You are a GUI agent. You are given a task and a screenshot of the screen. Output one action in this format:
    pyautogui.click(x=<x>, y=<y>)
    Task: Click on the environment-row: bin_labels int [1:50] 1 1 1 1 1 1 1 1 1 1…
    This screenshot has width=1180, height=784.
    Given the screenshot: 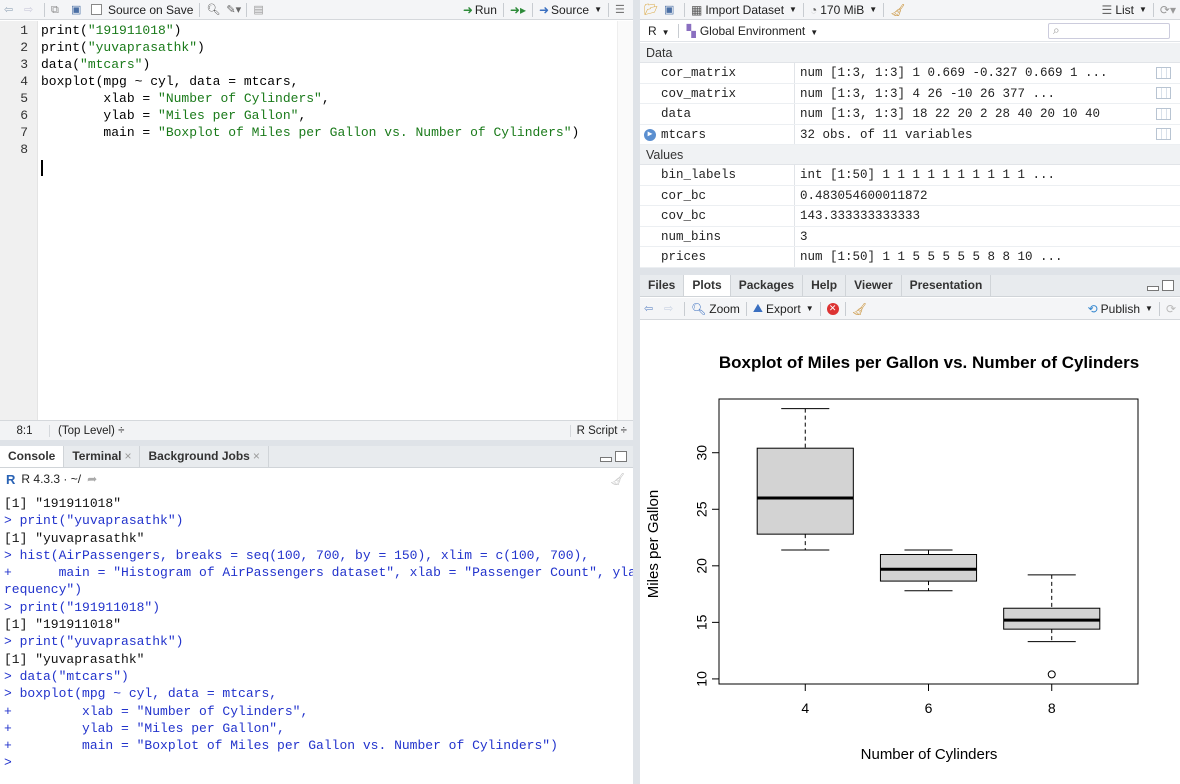 What is the action you would take?
    pyautogui.click(x=910, y=175)
    